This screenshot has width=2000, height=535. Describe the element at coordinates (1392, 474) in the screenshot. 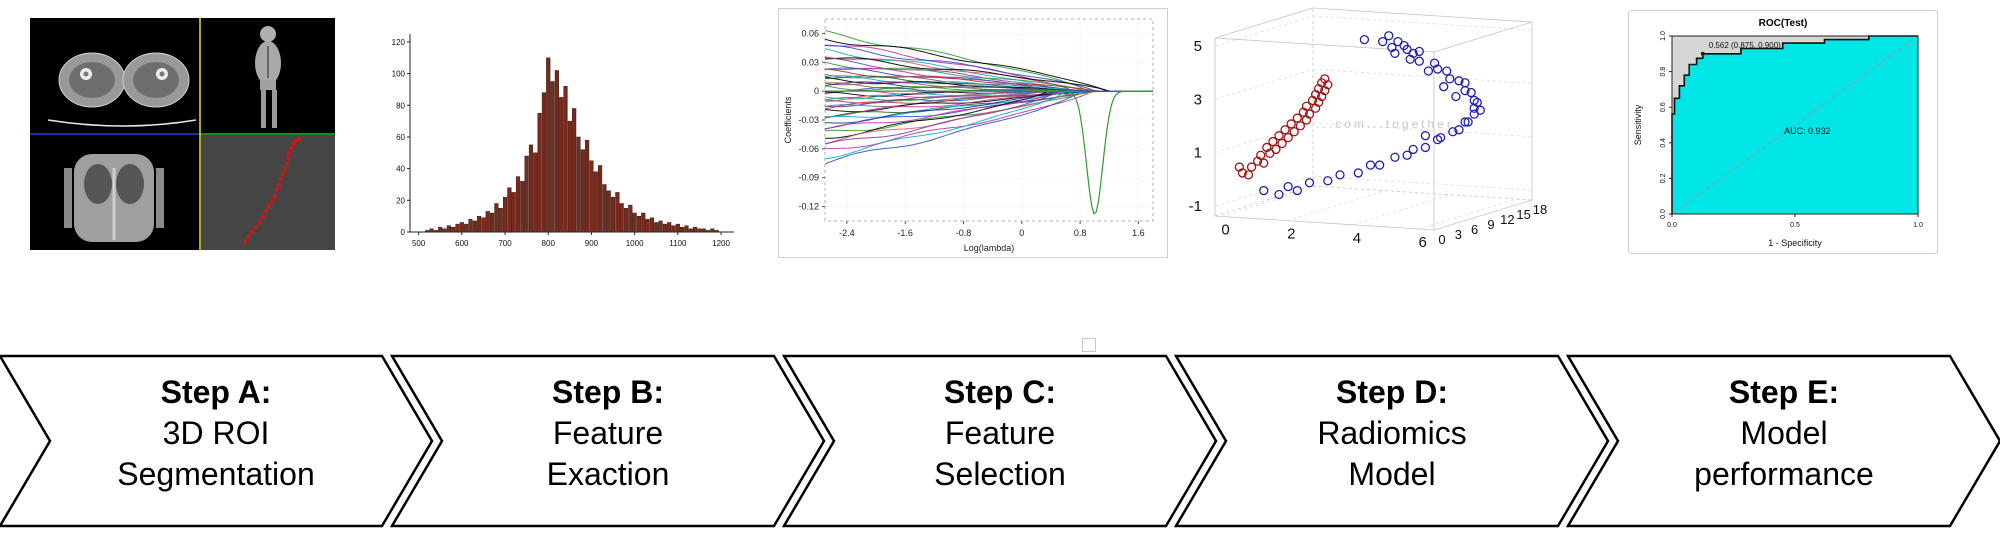

I see `step-d-line-2: Model` at that location.